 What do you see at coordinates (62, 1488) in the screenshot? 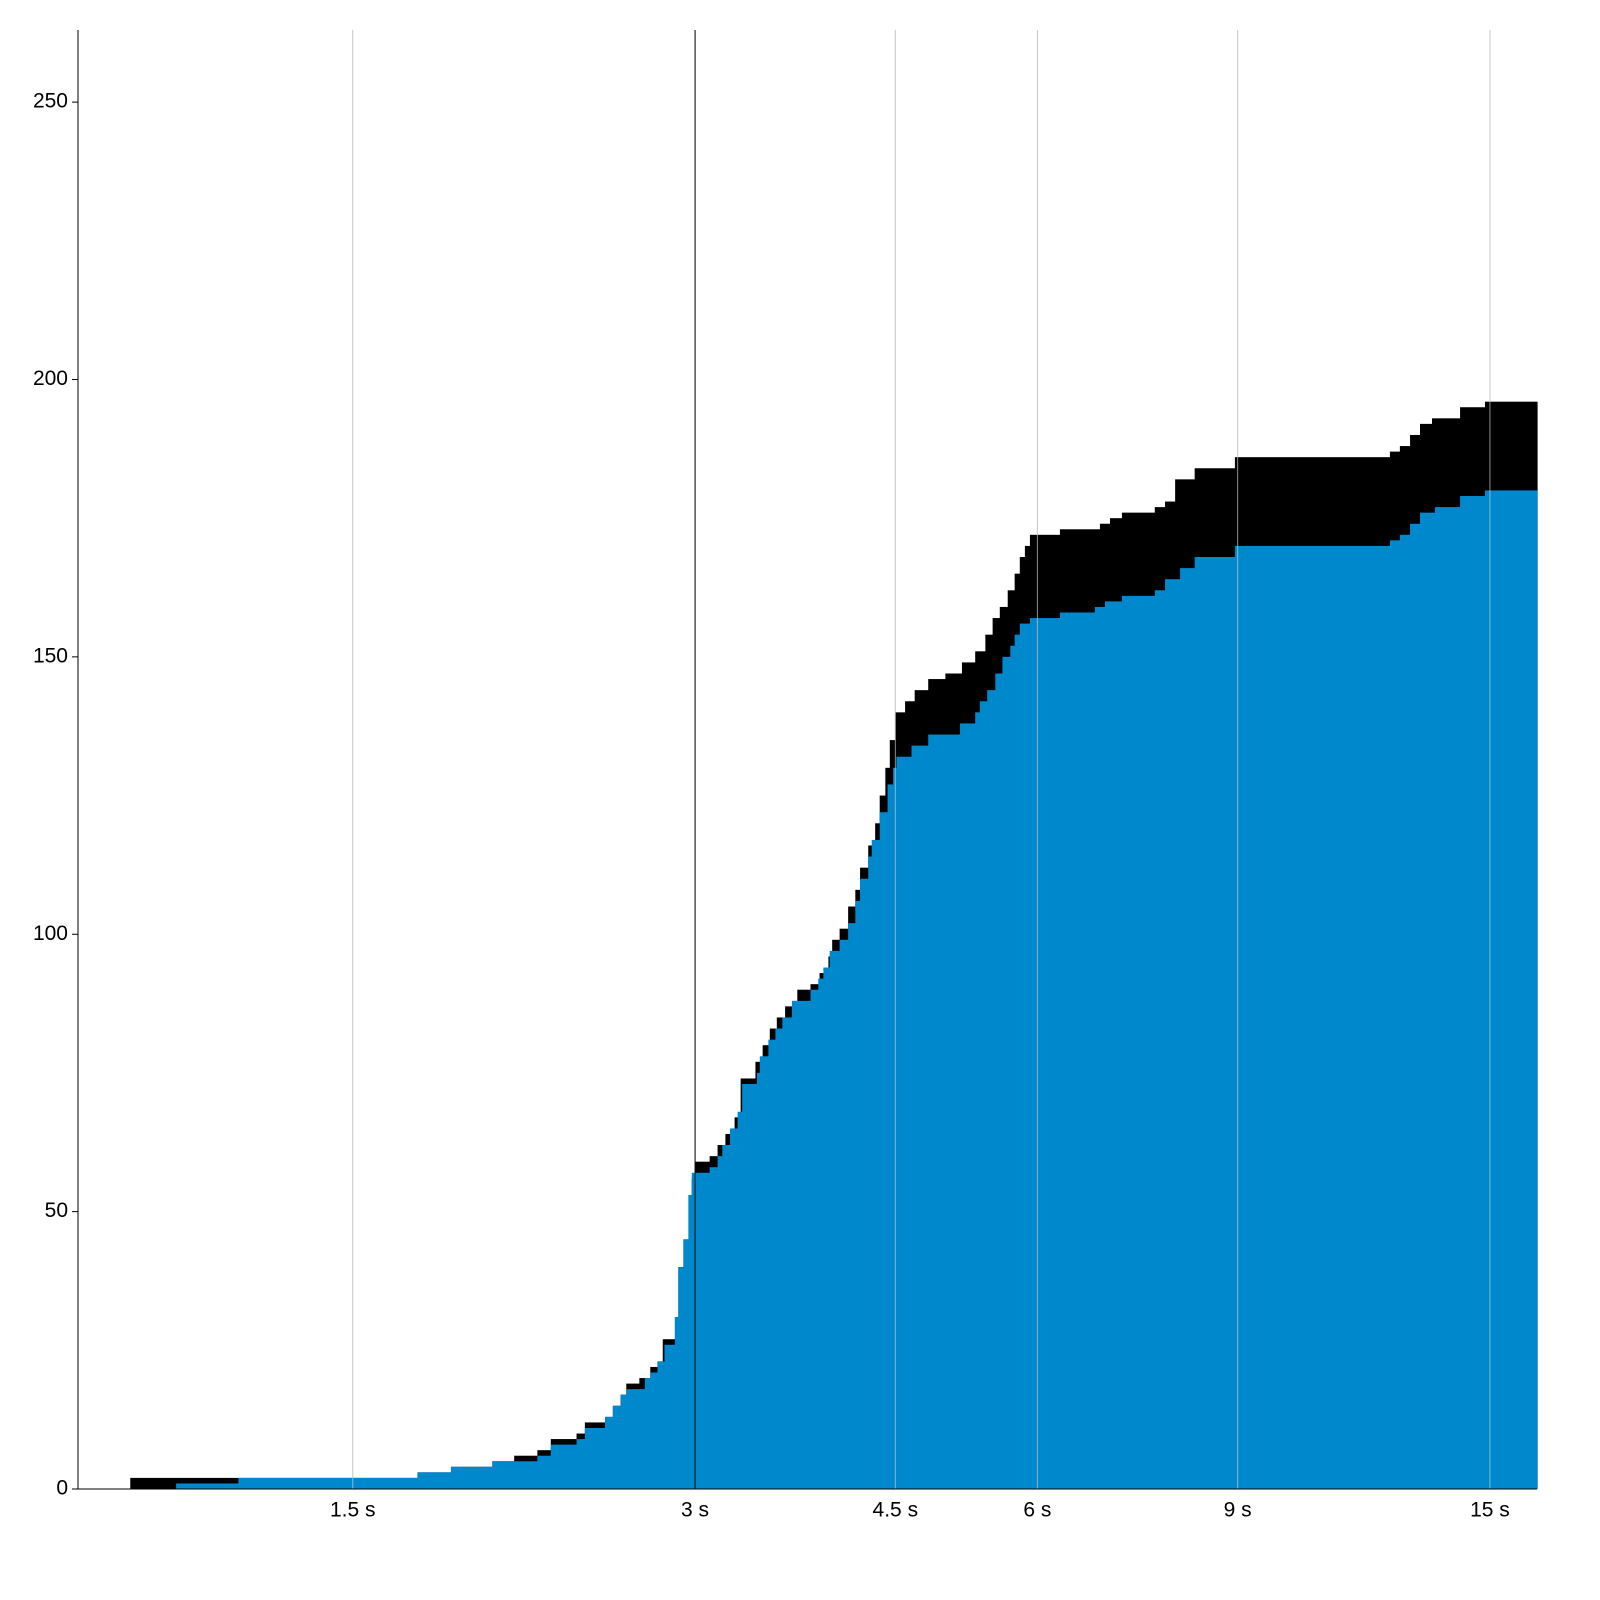
I see `y-tick-label: 0` at bounding box center [62, 1488].